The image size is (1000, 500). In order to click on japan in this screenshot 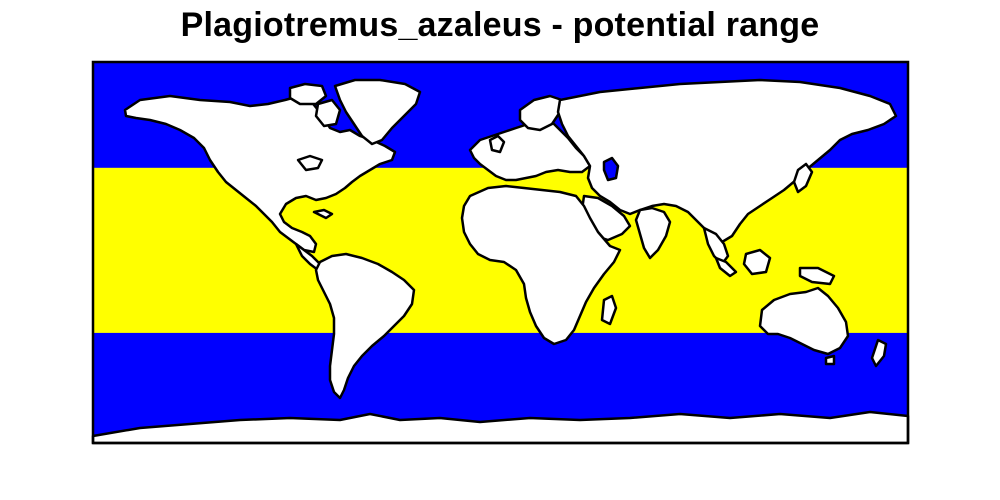, I will do `click(803, 178)`.